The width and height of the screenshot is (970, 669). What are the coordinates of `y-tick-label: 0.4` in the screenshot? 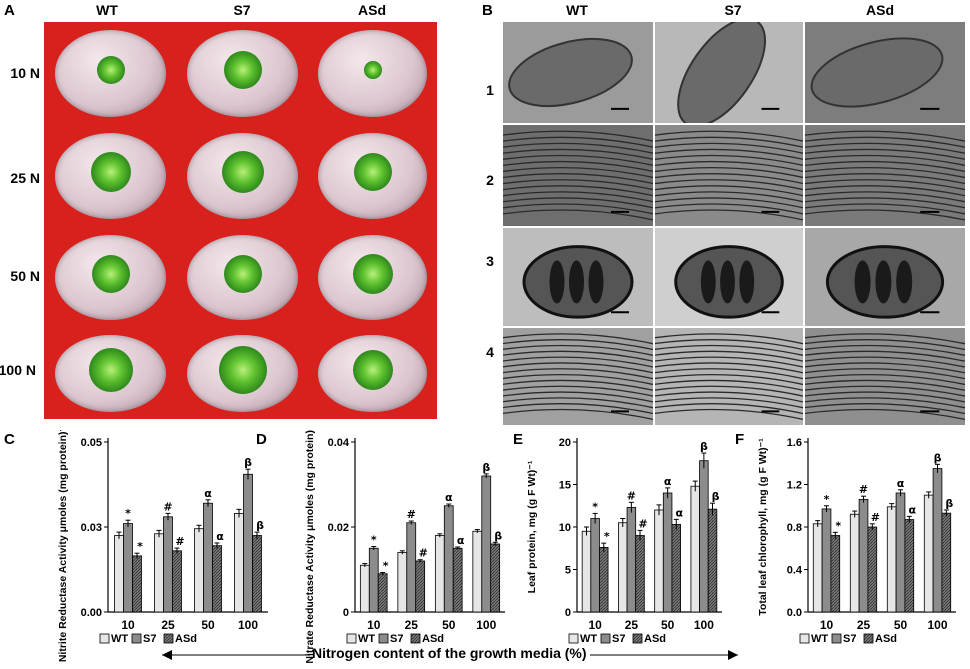 It's located at (795, 571).